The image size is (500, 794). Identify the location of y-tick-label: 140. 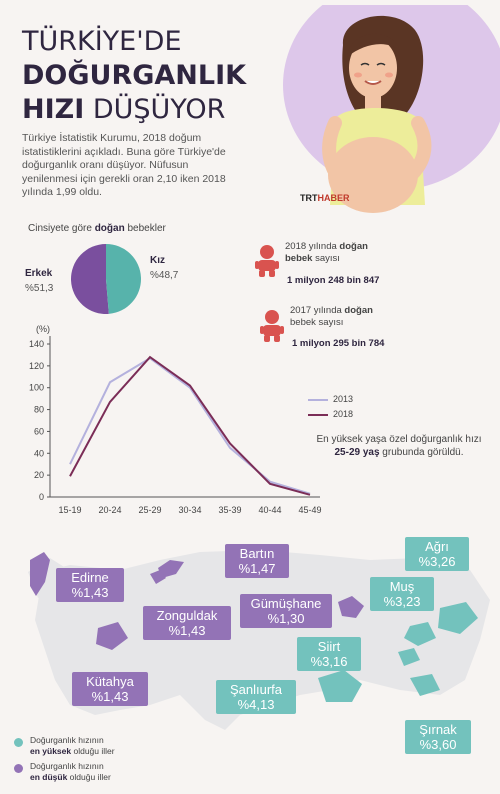
(36, 344).